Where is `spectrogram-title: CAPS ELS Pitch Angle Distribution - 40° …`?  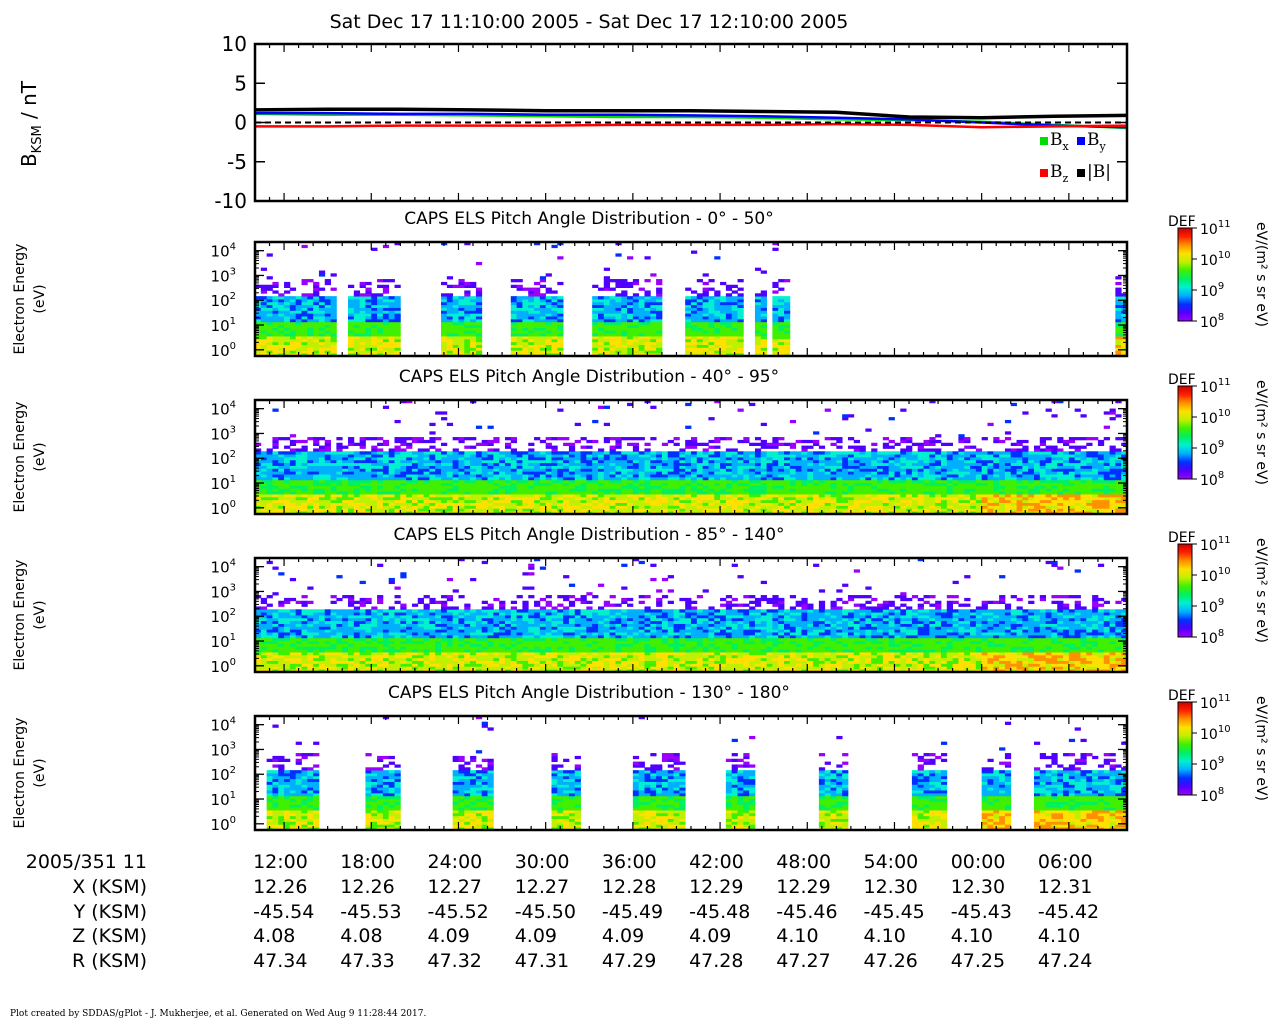
spectrogram-title: CAPS ELS Pitch Angle Distribution - 40° … is located at coordinates (589, 377).